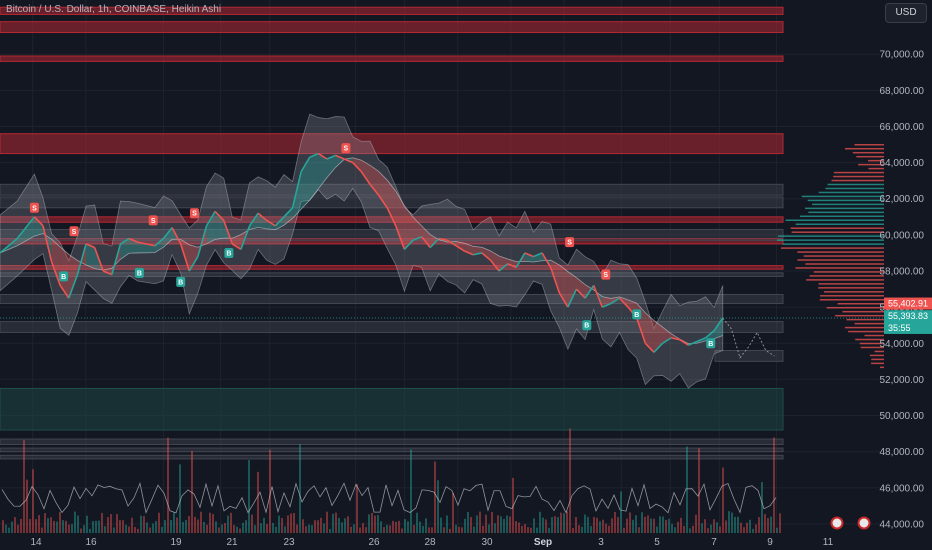 This screenshot has height=550, width=932. Describe the element at coordinates (906, 13) in the screenshot. I see `currency-button: USD` at that location.